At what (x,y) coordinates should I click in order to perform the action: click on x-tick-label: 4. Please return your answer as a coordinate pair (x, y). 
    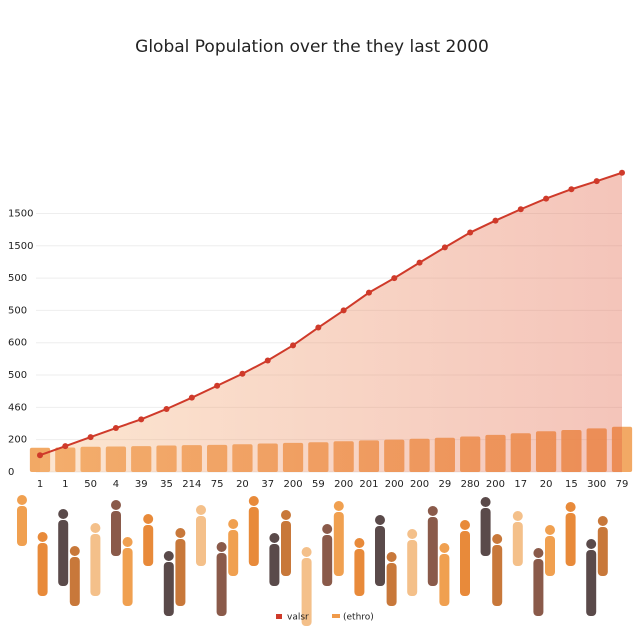
    Looking at the image, I should click on (116, 484).